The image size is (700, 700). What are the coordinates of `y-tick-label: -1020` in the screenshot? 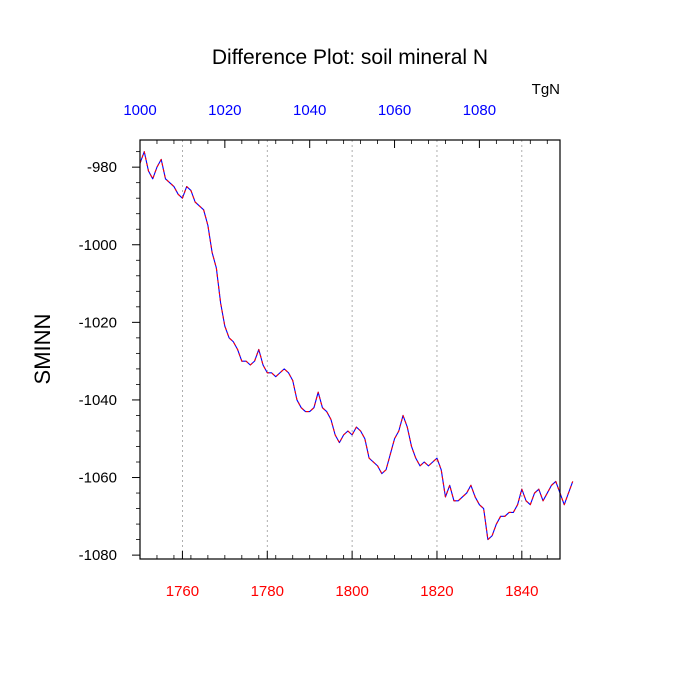 It's located at (98, 322).